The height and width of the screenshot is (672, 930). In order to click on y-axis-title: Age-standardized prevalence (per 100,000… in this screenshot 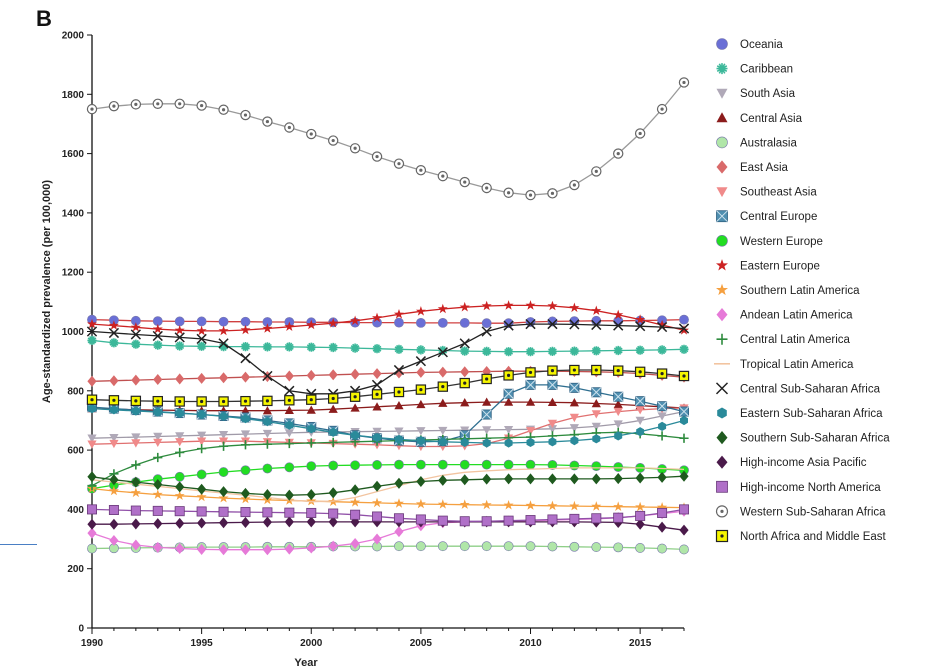, I will do `click(47, 291)`.